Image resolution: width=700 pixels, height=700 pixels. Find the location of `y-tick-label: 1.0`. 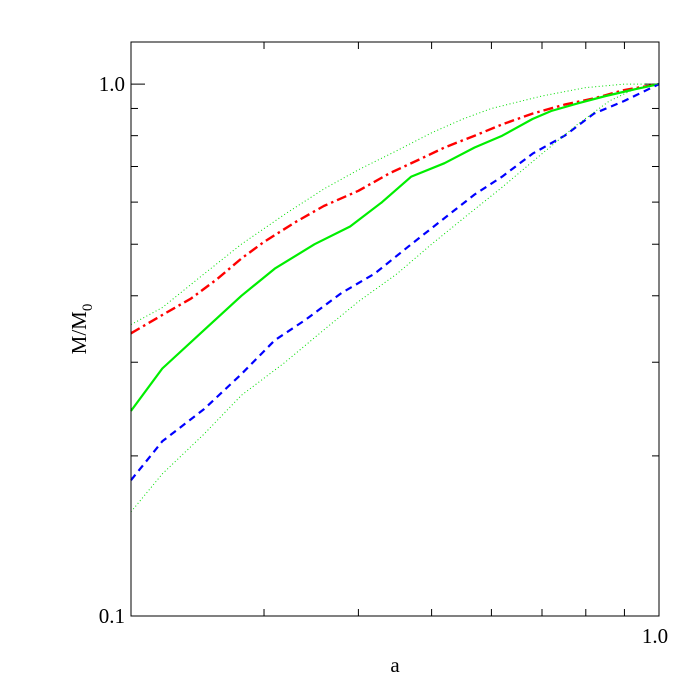

y-tick-label: 1.0 is located at coordinates (112, 84).